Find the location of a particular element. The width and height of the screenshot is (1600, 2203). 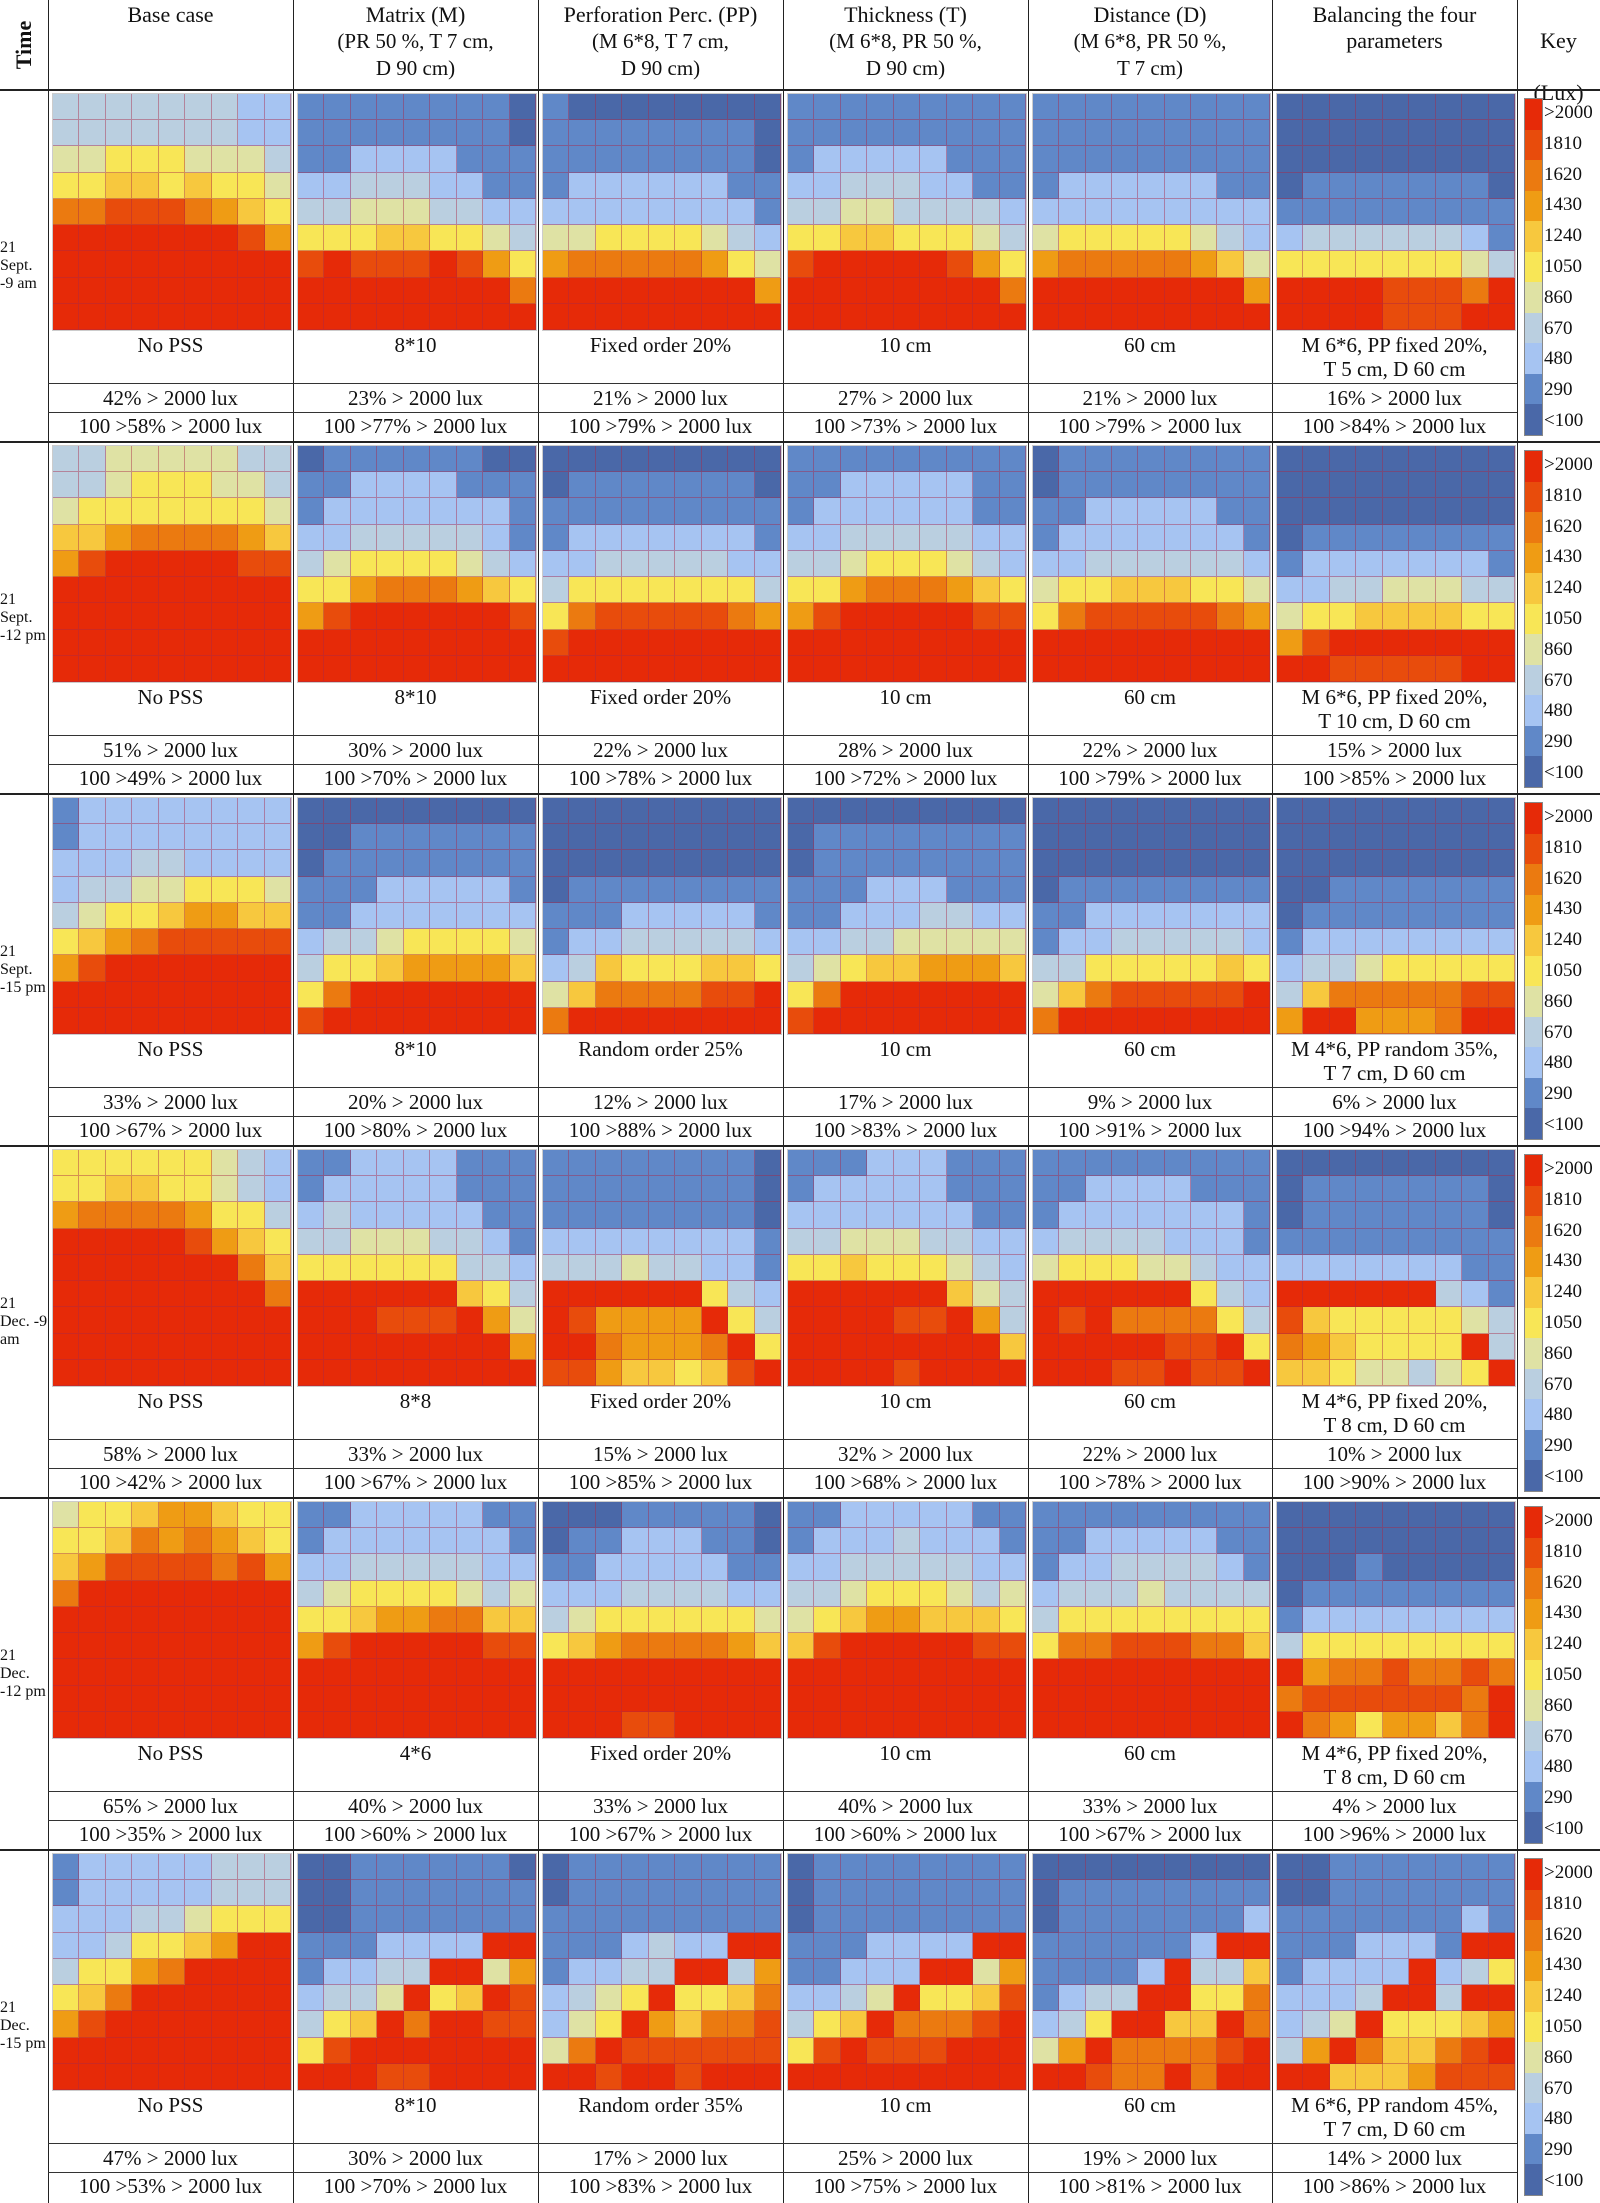

header-divider is located at coordinates (800, 90).